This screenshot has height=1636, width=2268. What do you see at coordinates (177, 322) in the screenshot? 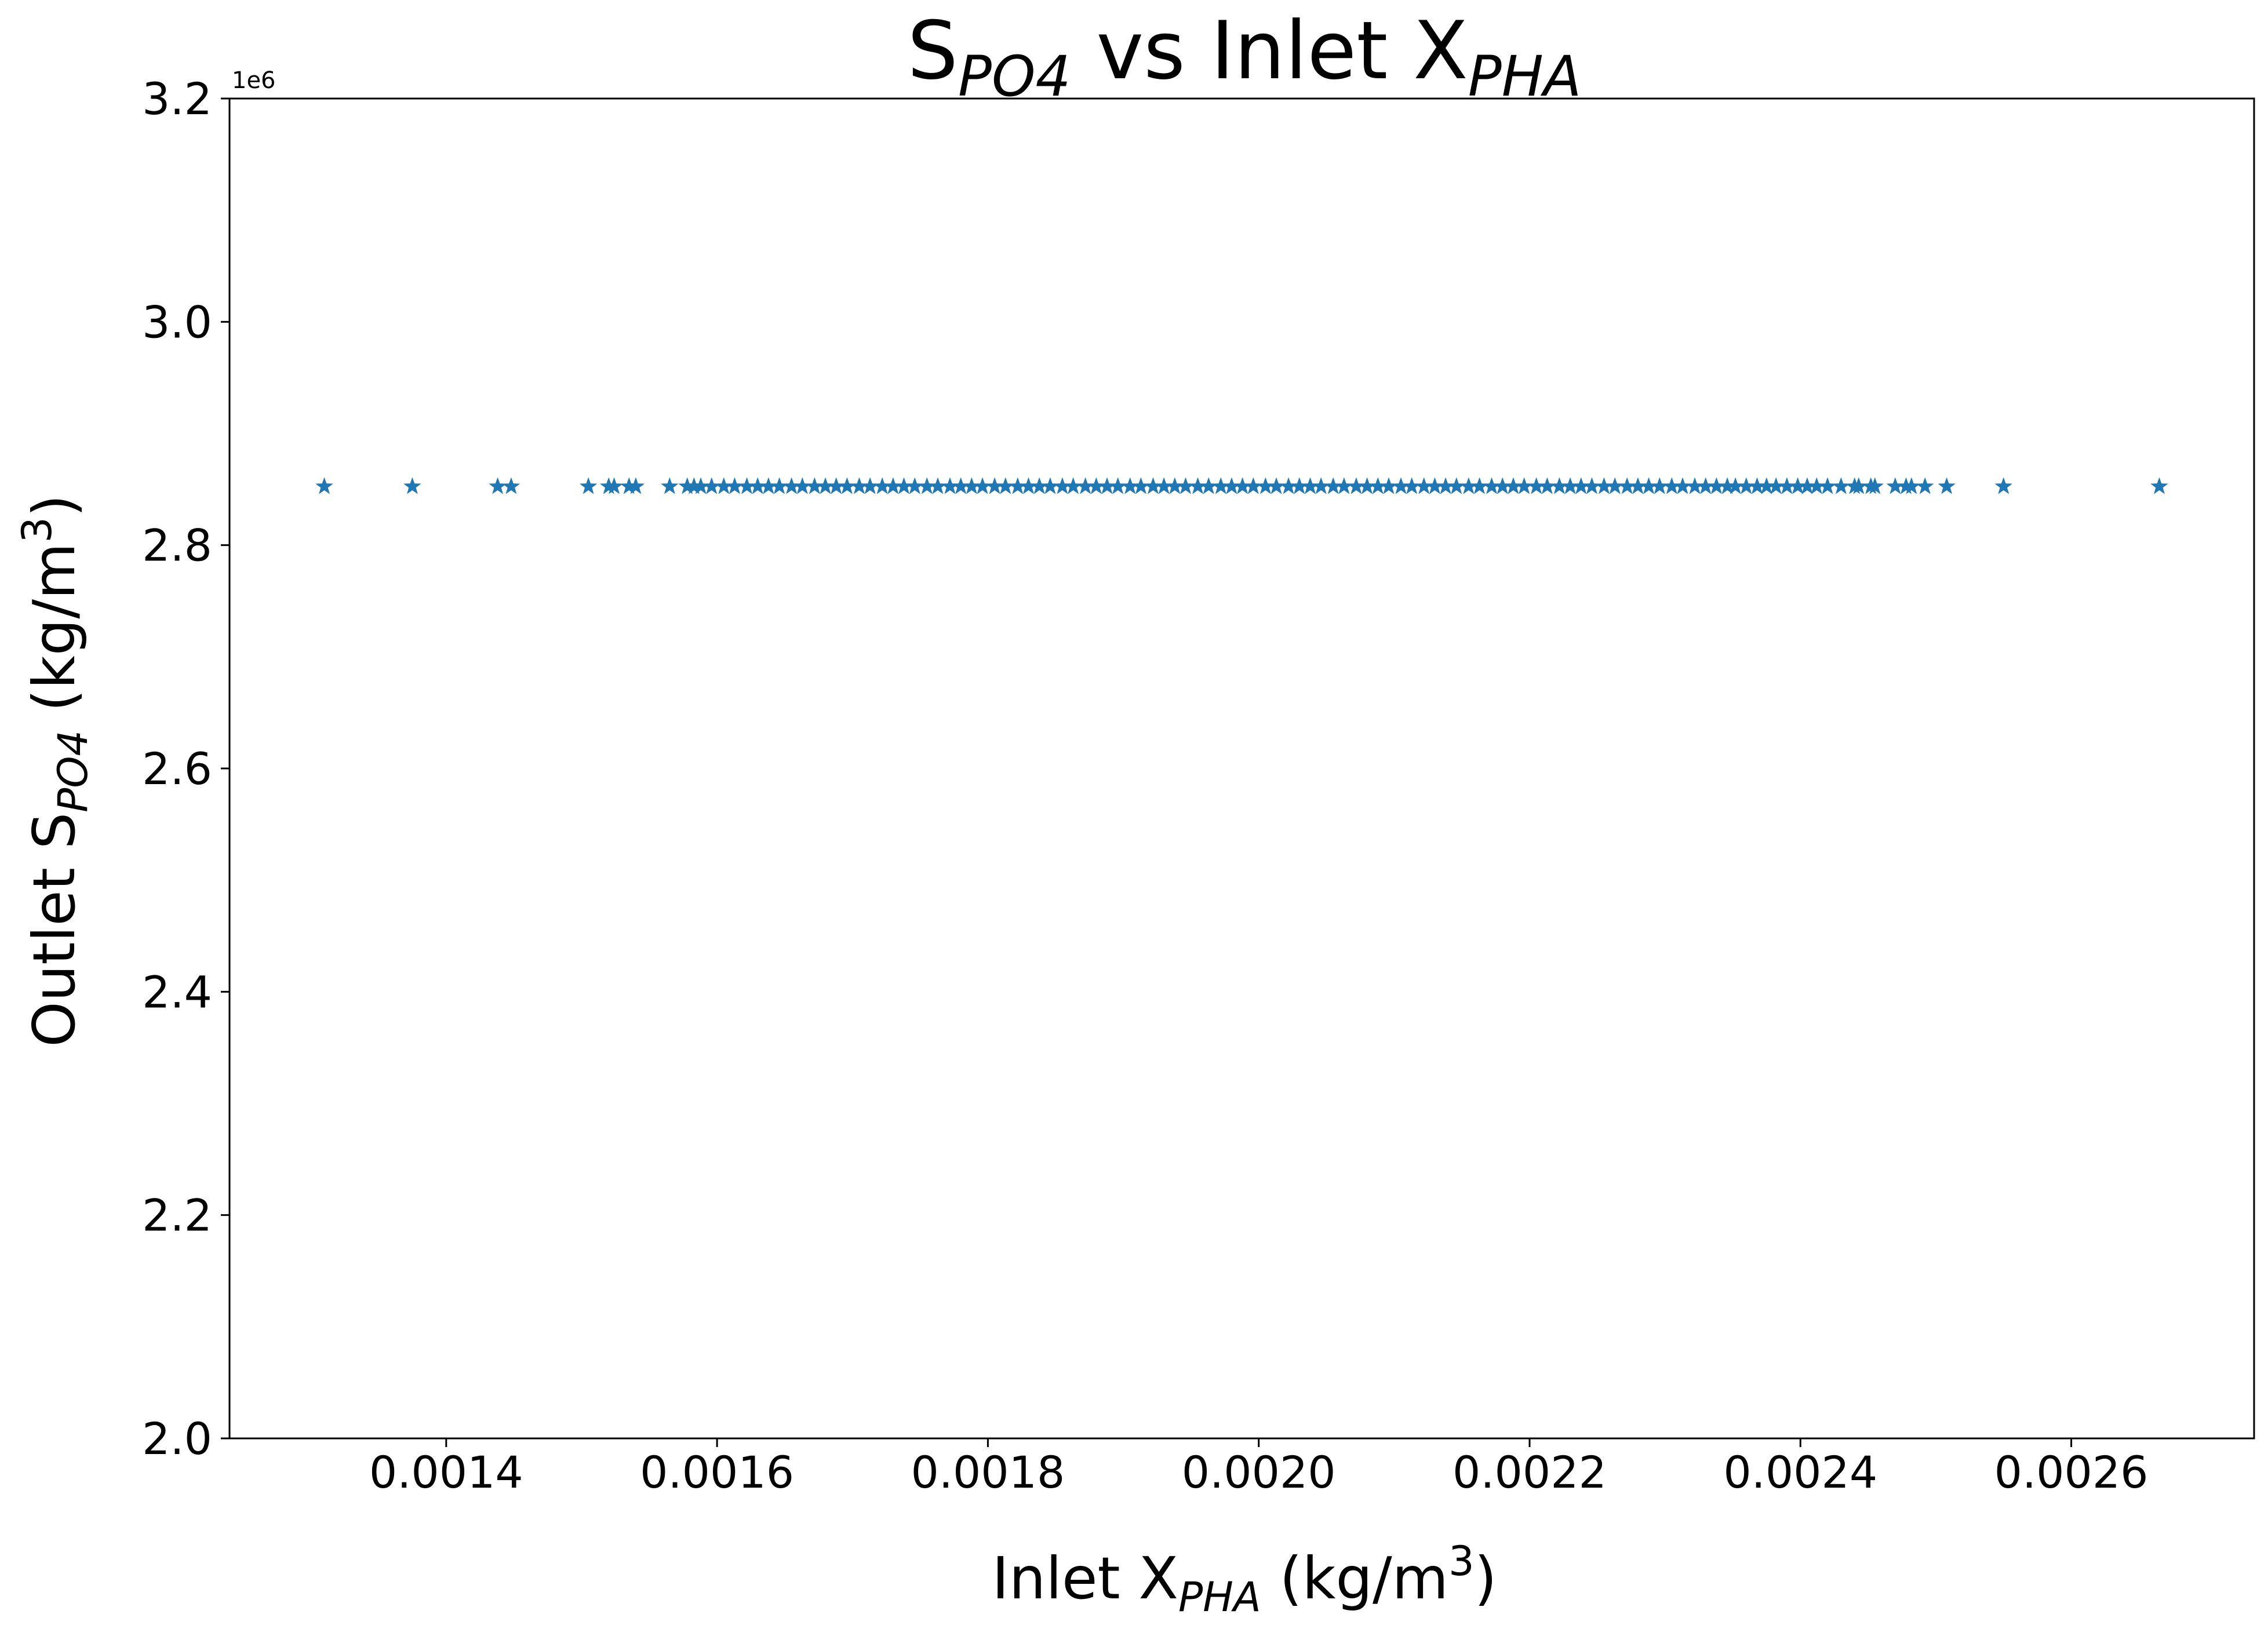
I see `y-tick-label: 3.0` at bounding box center [177, 322].